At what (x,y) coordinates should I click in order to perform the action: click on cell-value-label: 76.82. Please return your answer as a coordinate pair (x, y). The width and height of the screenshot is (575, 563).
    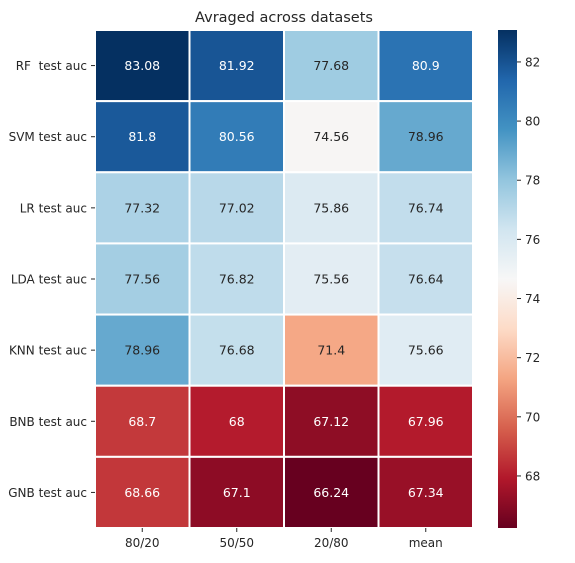
    Looking at the image, I should click on (237, 279).